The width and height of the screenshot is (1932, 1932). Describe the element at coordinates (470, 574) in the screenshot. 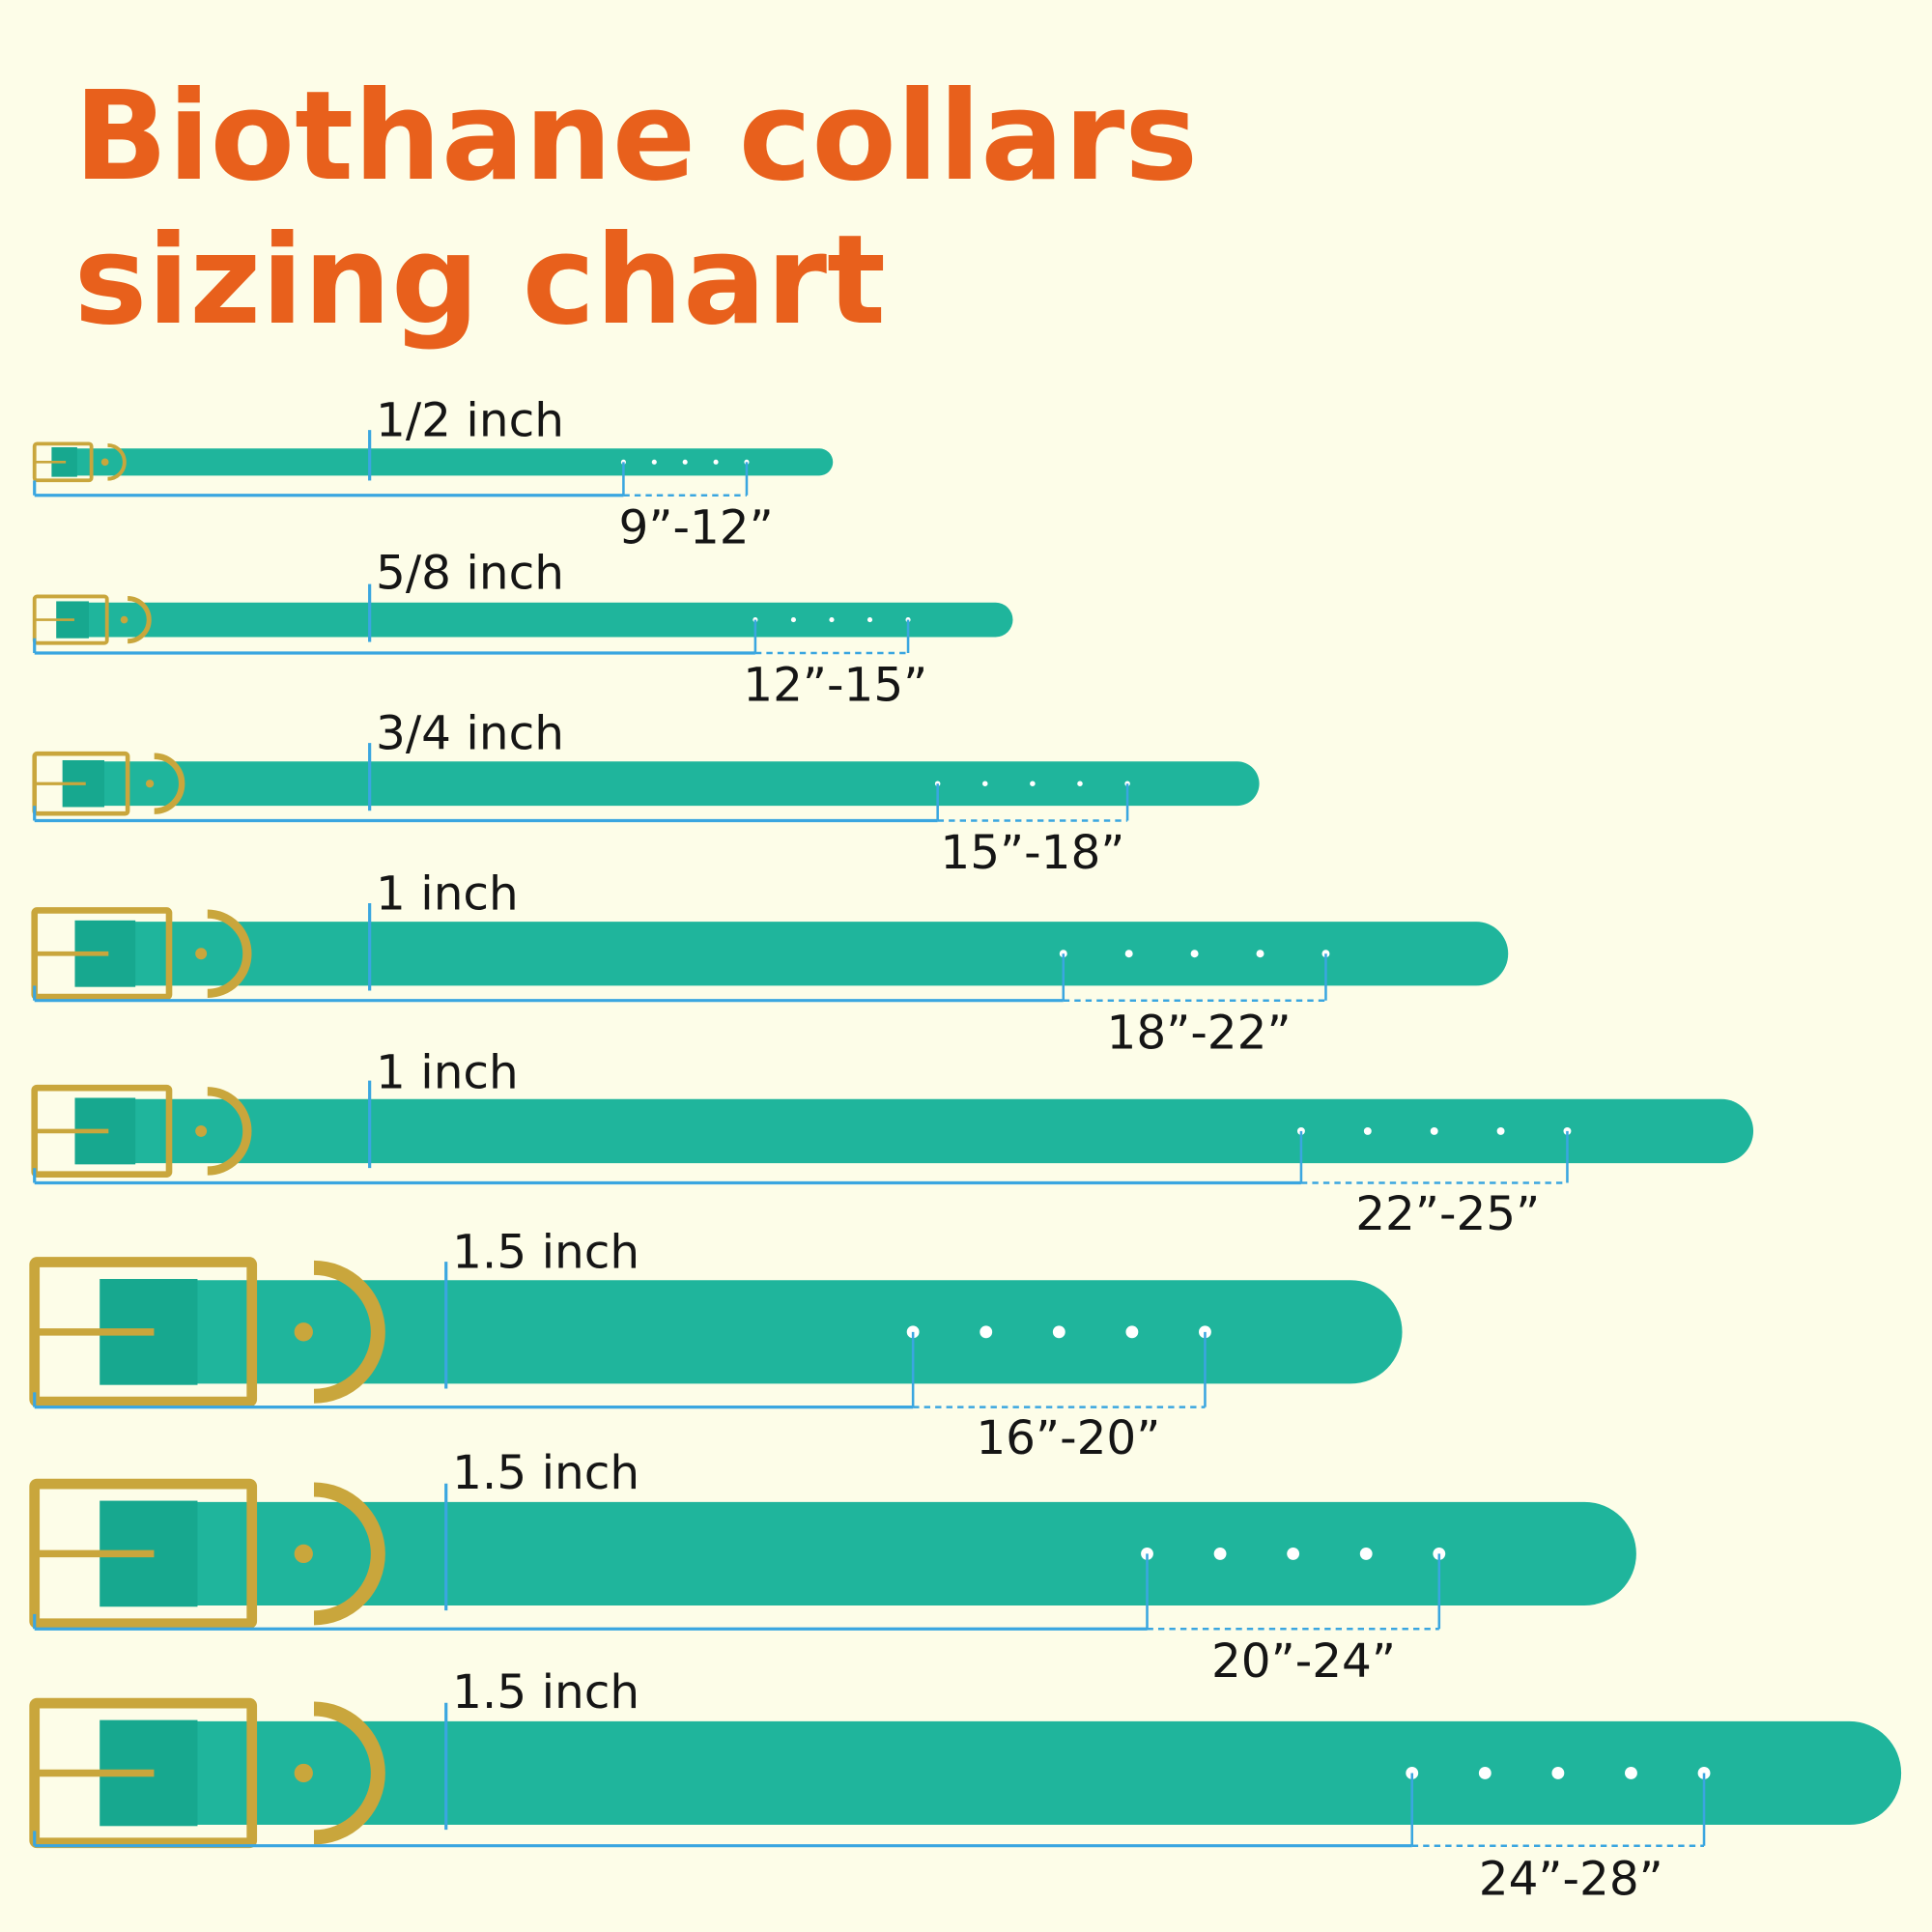

I see `width-label: 5/8 inch` at that location.